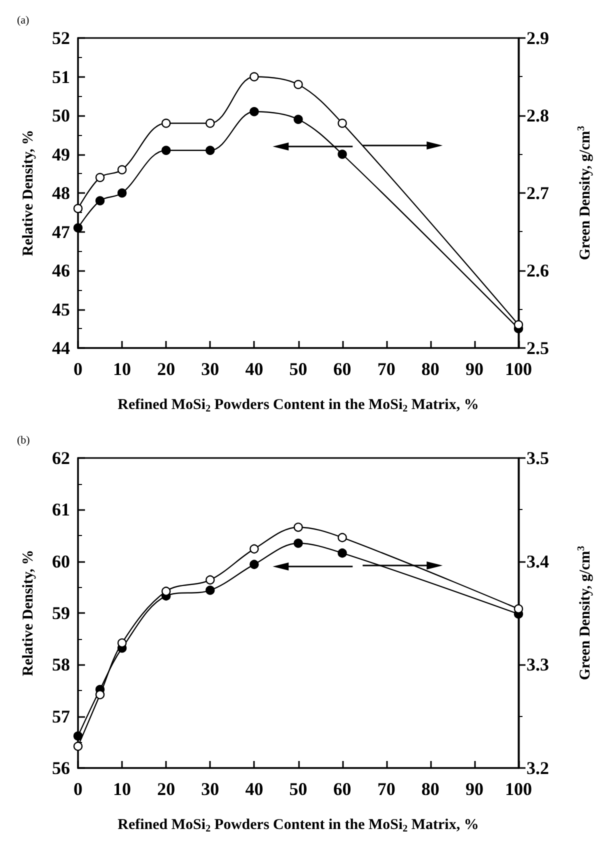 The height and width of the screenshot is (861, 609). What do you see at coordinates (61, 664) in the screenshot?
I see `y-tick-label: 58` at bounding box center [61, 664].